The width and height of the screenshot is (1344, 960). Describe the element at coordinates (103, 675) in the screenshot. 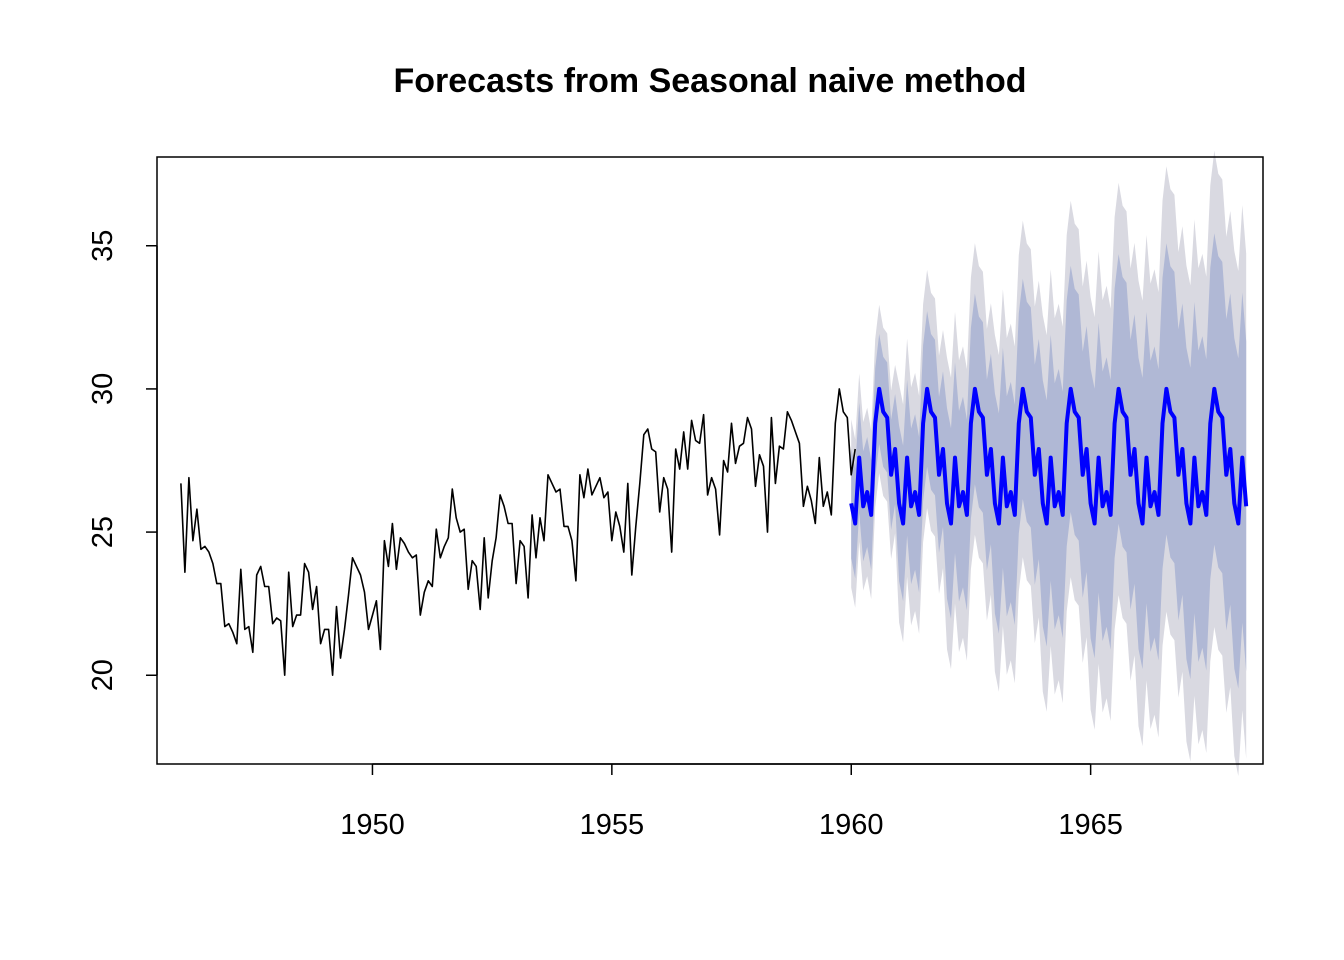

I see `y-tick-label: 20` at that location.